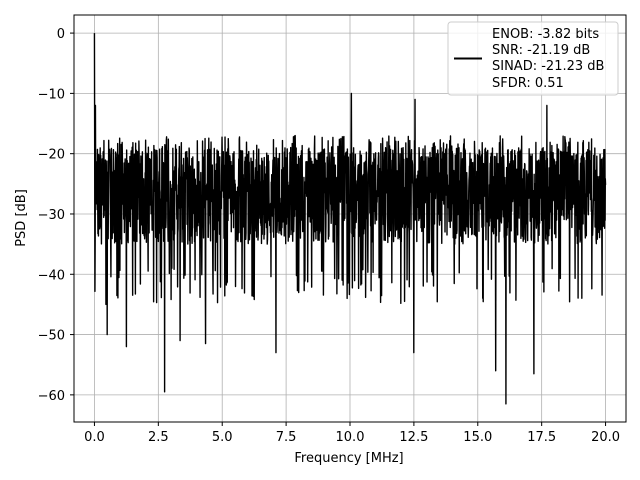 The width and height of the screenshot is (640, 480). Describe the element at coordinates (94, 437) in the screenshot. I see `x-tick-label: 0.0` at that location.